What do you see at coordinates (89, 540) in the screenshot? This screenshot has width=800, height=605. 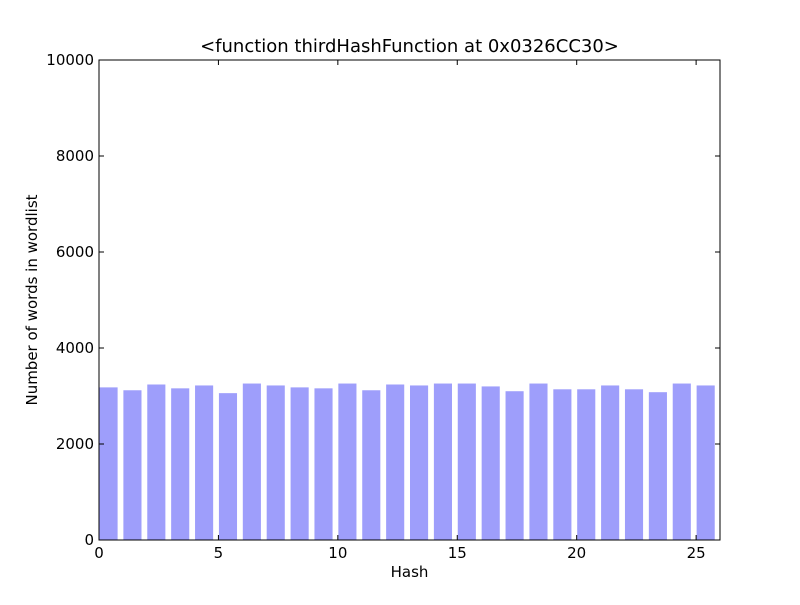 I see `y-tick-label: 0` at bounding box center [89, 540].